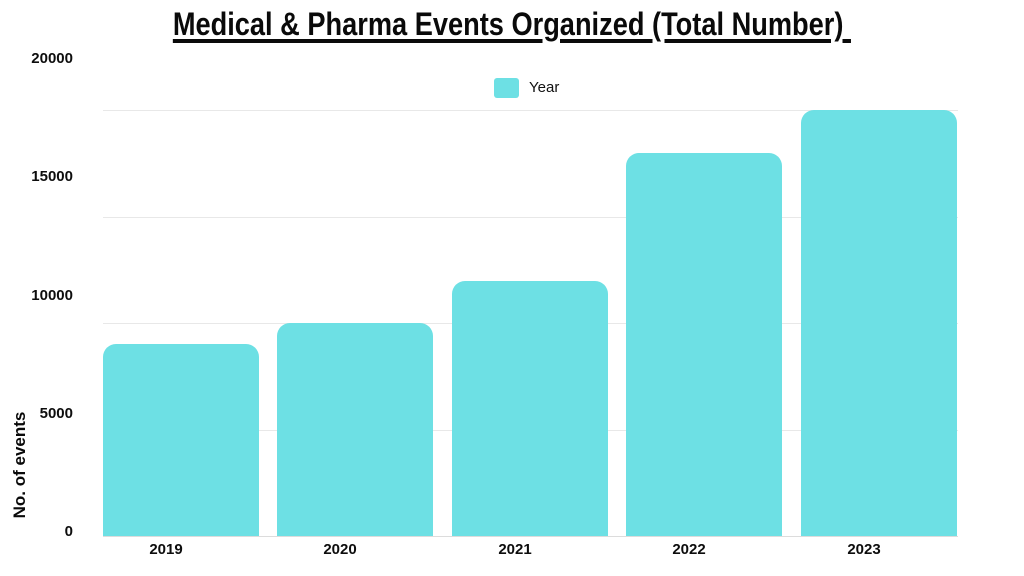 The height and width of the screenshot is (576, 1024). I want to click on y-tick-label: 10000, so click(52, 295).